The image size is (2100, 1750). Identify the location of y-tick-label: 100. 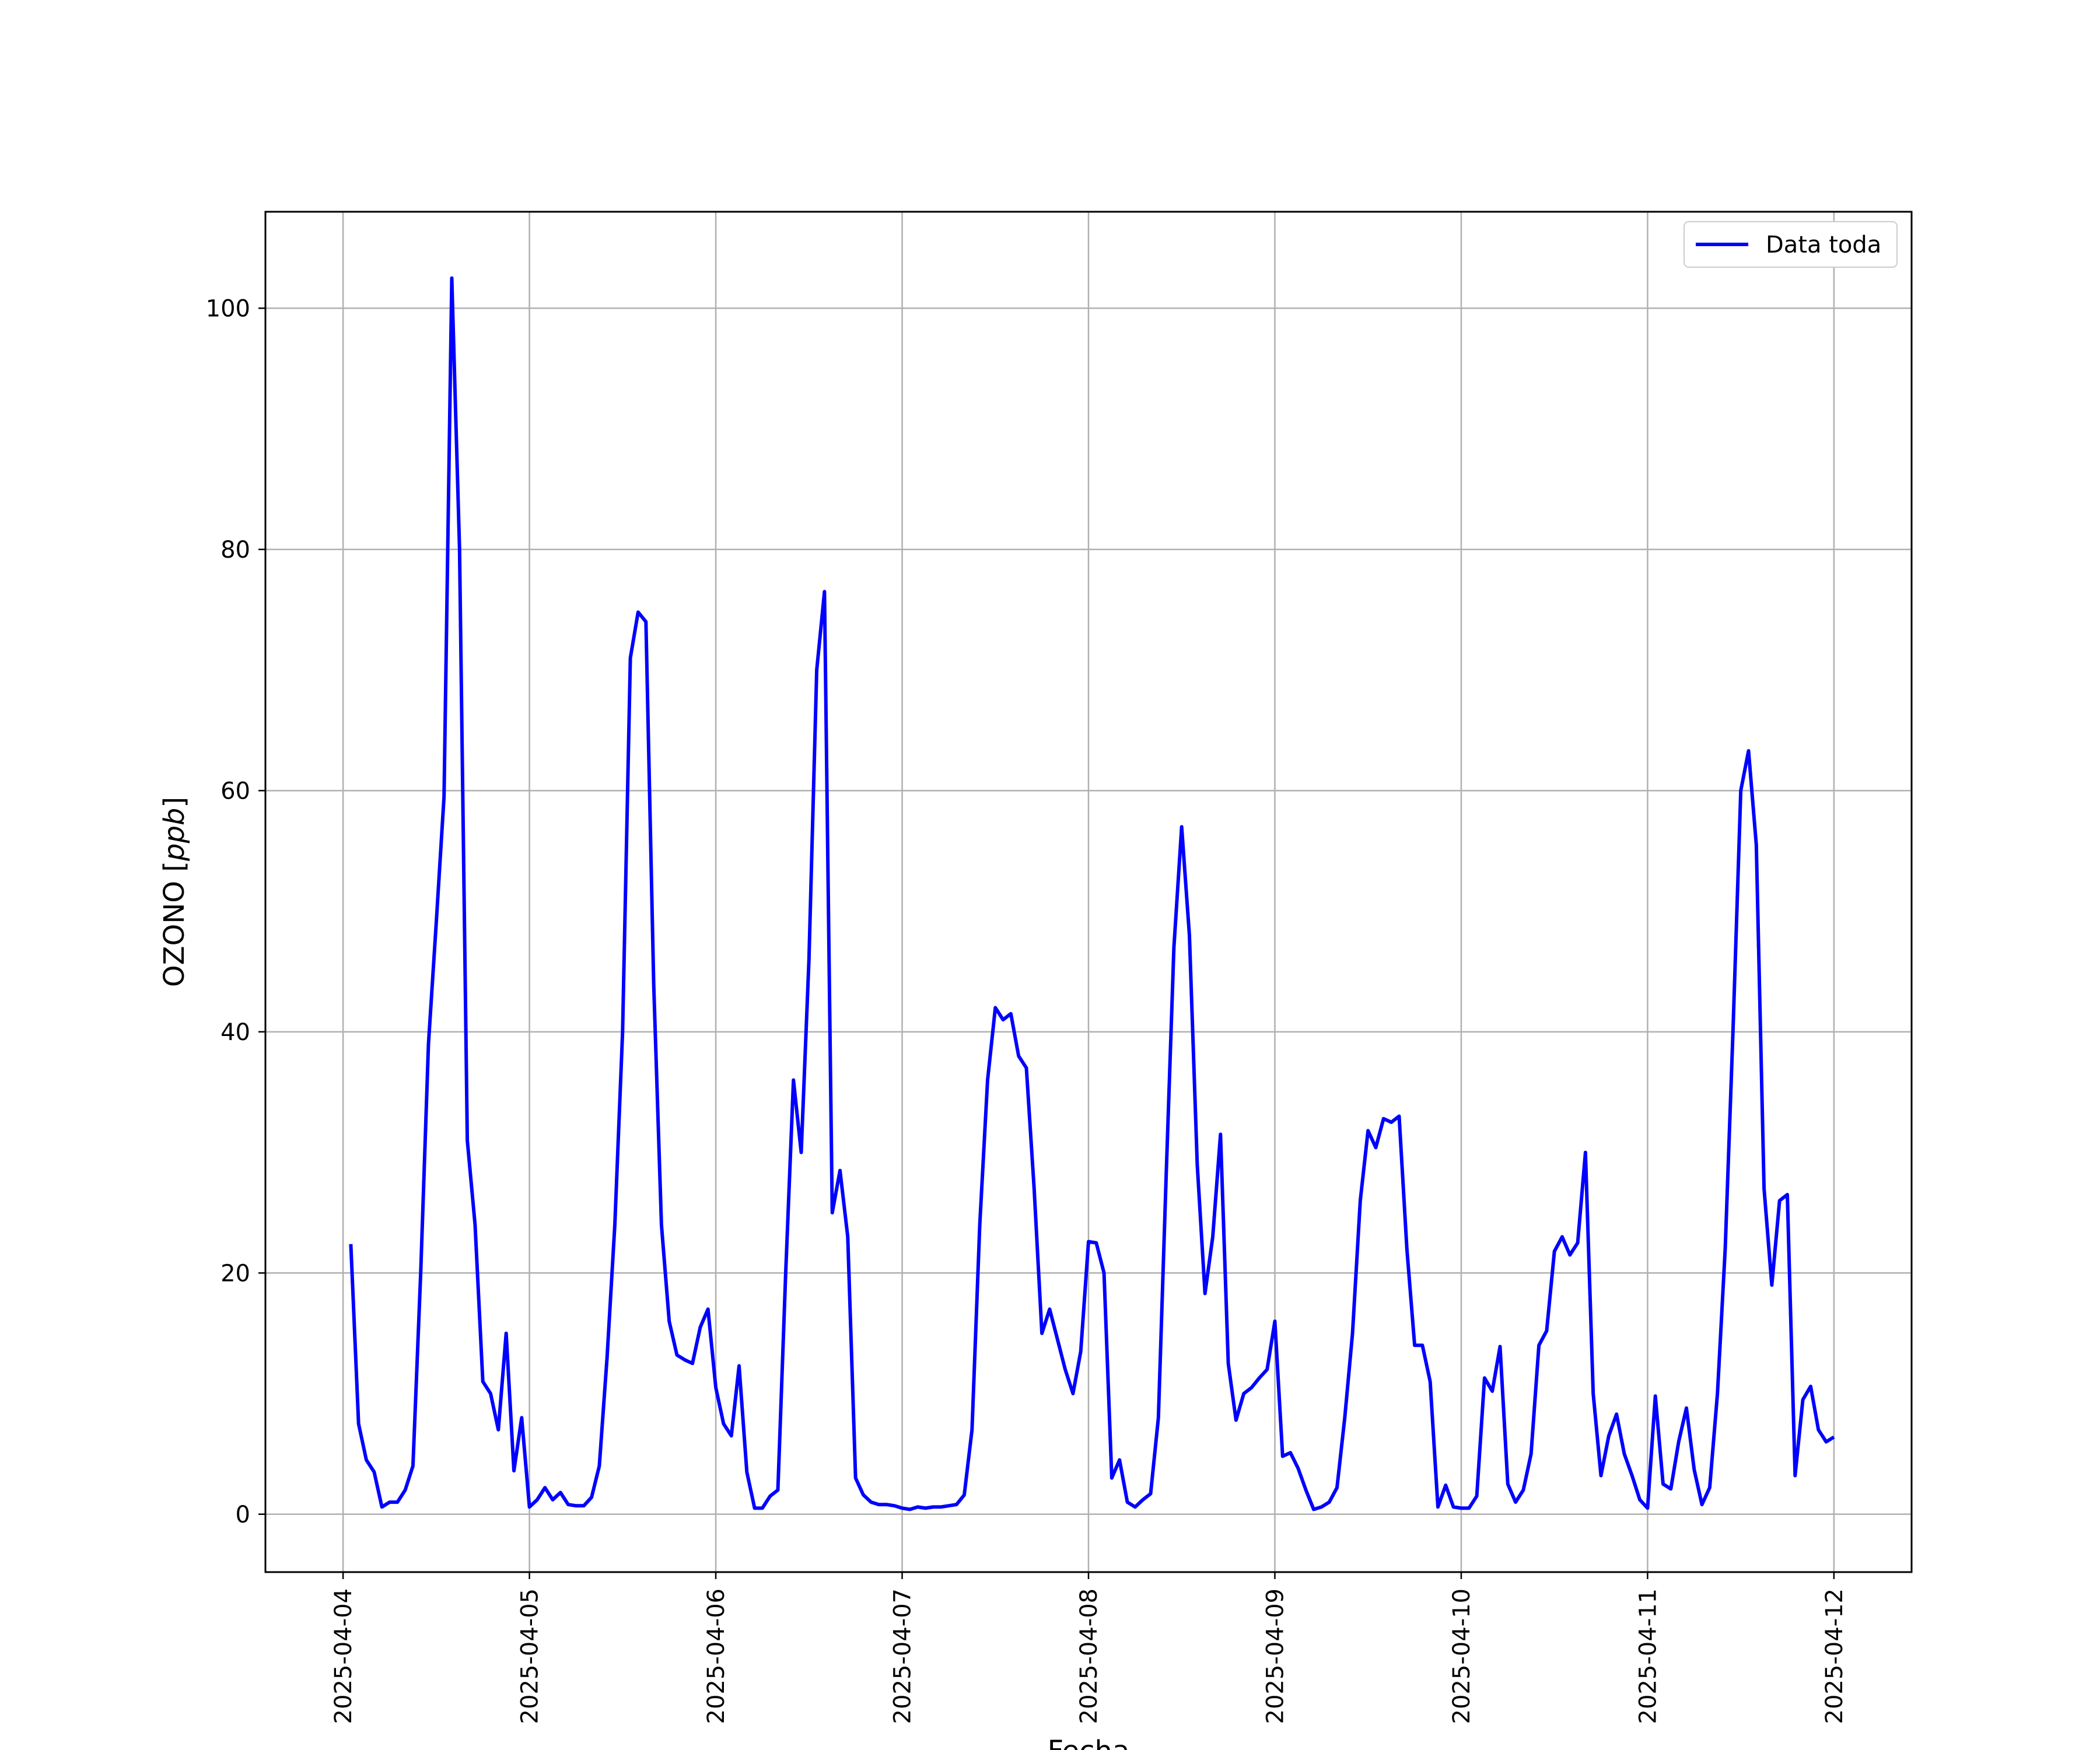
(228, 308).